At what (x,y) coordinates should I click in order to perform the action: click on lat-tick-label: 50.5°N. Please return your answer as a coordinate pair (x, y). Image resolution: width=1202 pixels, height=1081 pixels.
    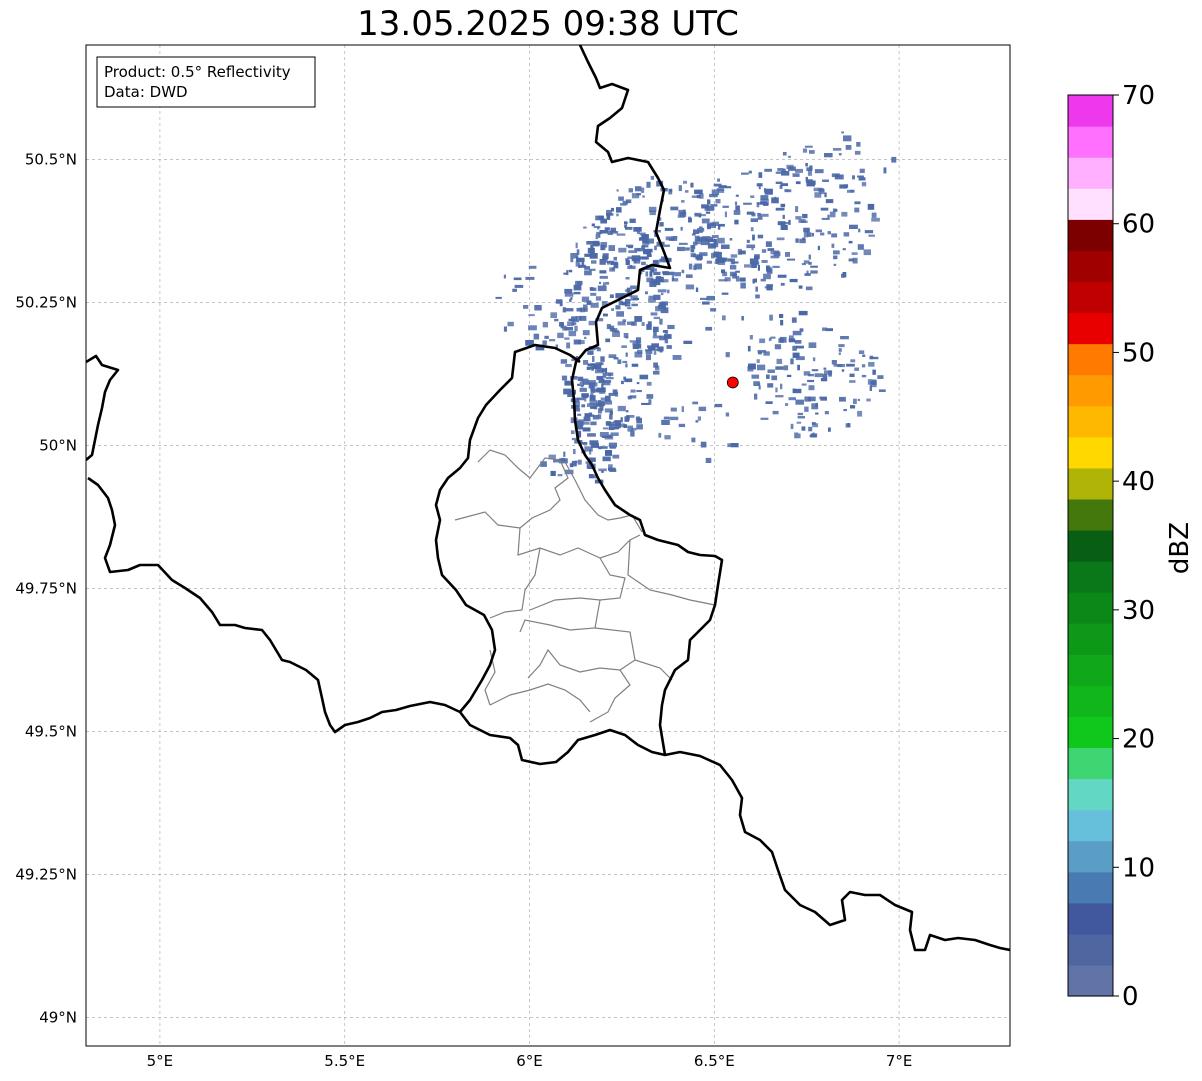
    Looking at the image, I should click on (51, 159).